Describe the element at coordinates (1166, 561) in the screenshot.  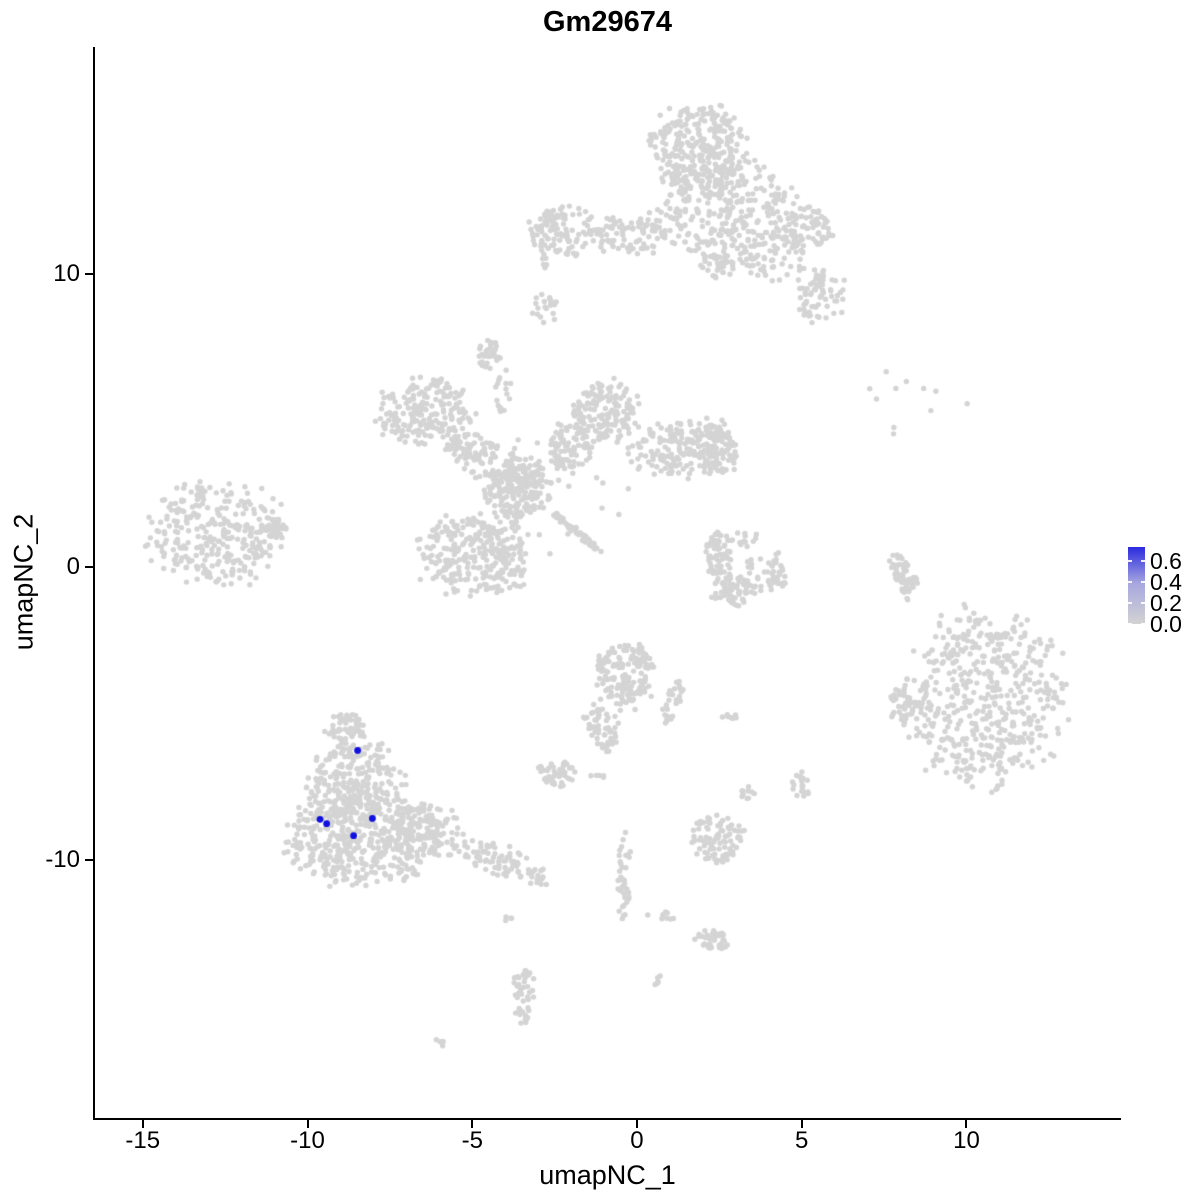
I see `colorbar-tick-label: 0.6` at that location.